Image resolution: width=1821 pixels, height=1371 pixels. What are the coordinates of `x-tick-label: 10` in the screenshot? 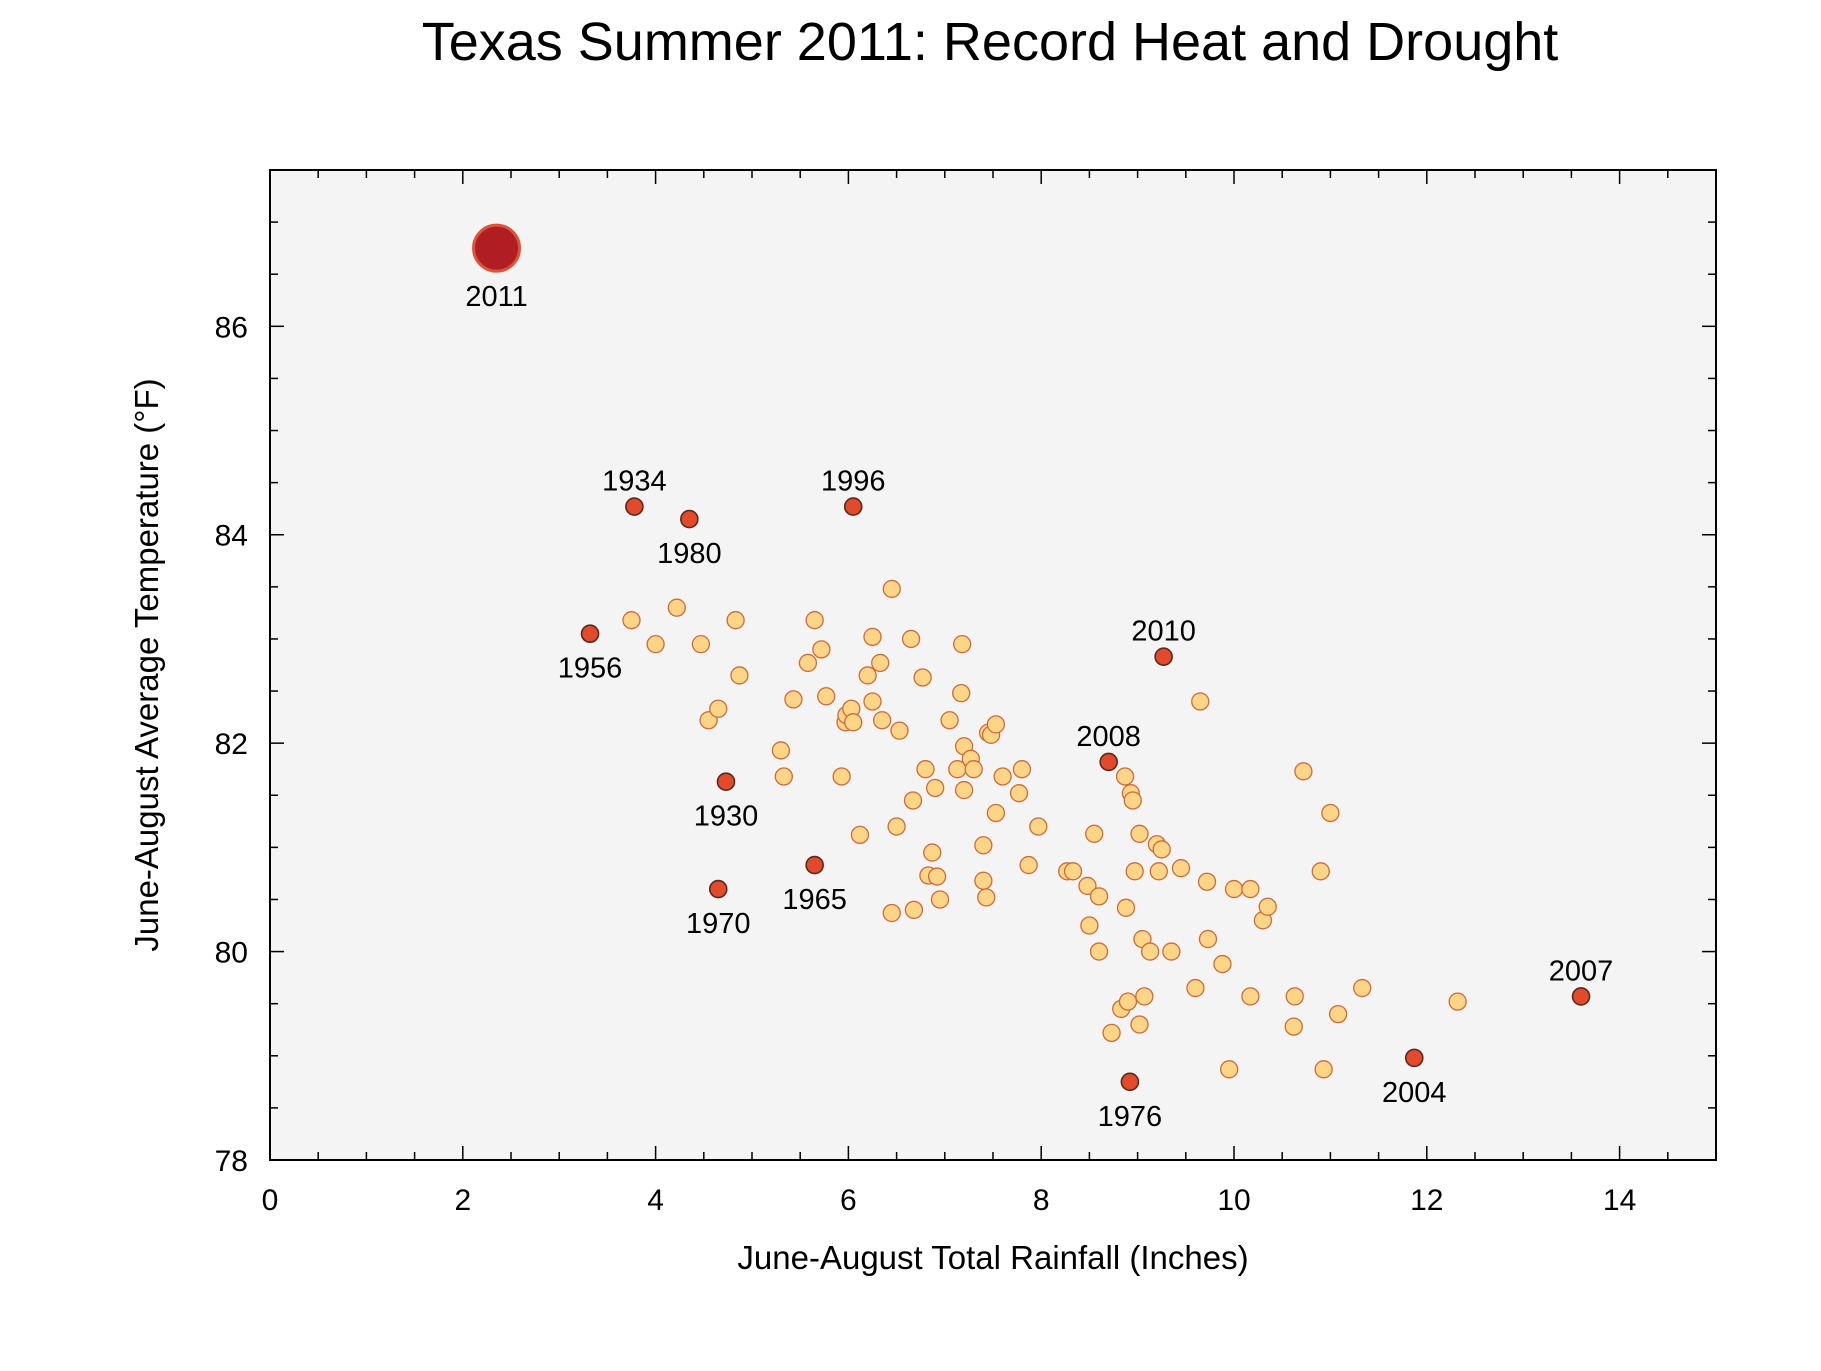 It's located at (1233, 1200).